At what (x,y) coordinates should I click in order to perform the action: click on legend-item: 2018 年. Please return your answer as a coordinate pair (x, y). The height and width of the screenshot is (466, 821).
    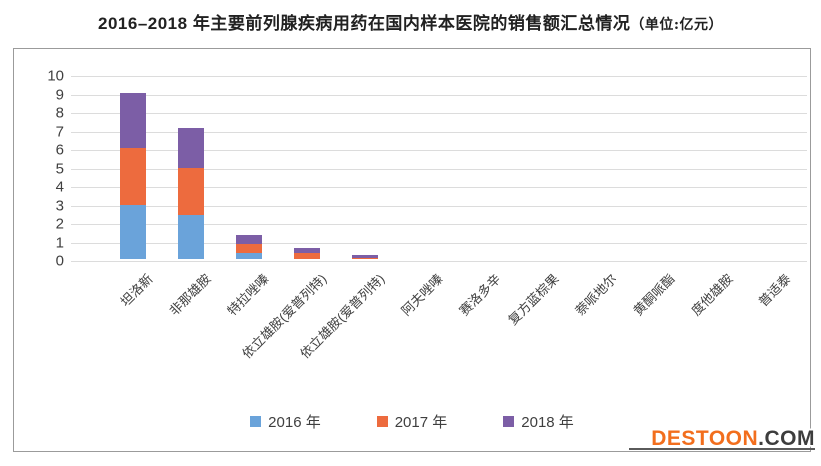
    Looking at the image, I should click on (538, 421).